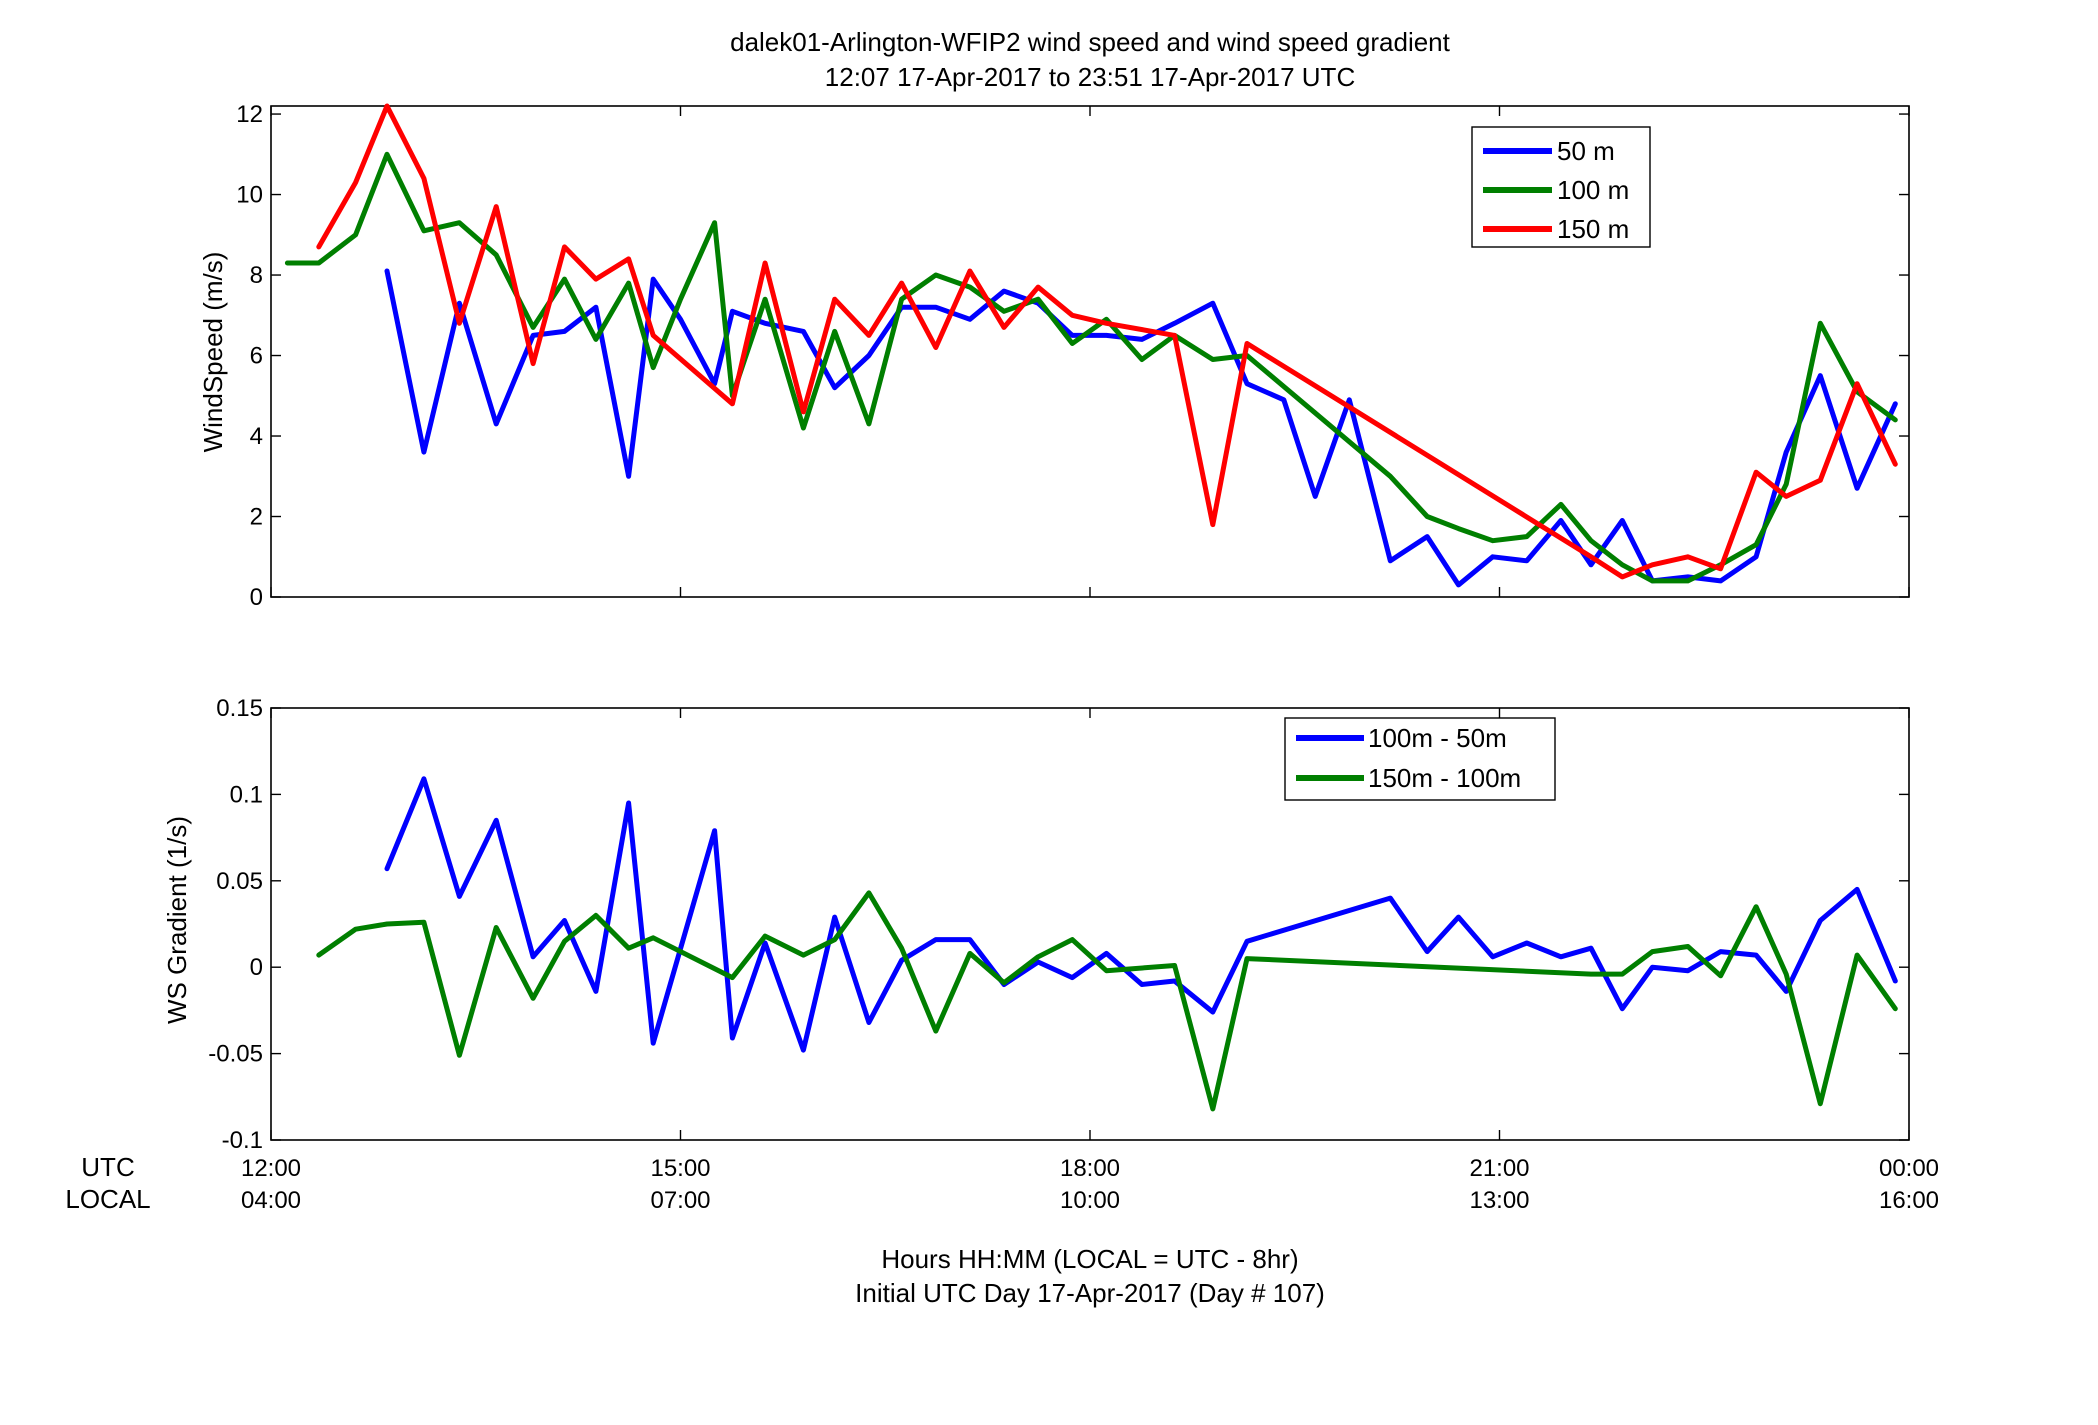 Image resolution: width=2098 pixels, height=1425 pixels. What do you see at coordinates (213, 352) in the screenshot?
I see `windspeed-y-axis-label: WindSpeed (m/s)` at bounding box center [213, 352].